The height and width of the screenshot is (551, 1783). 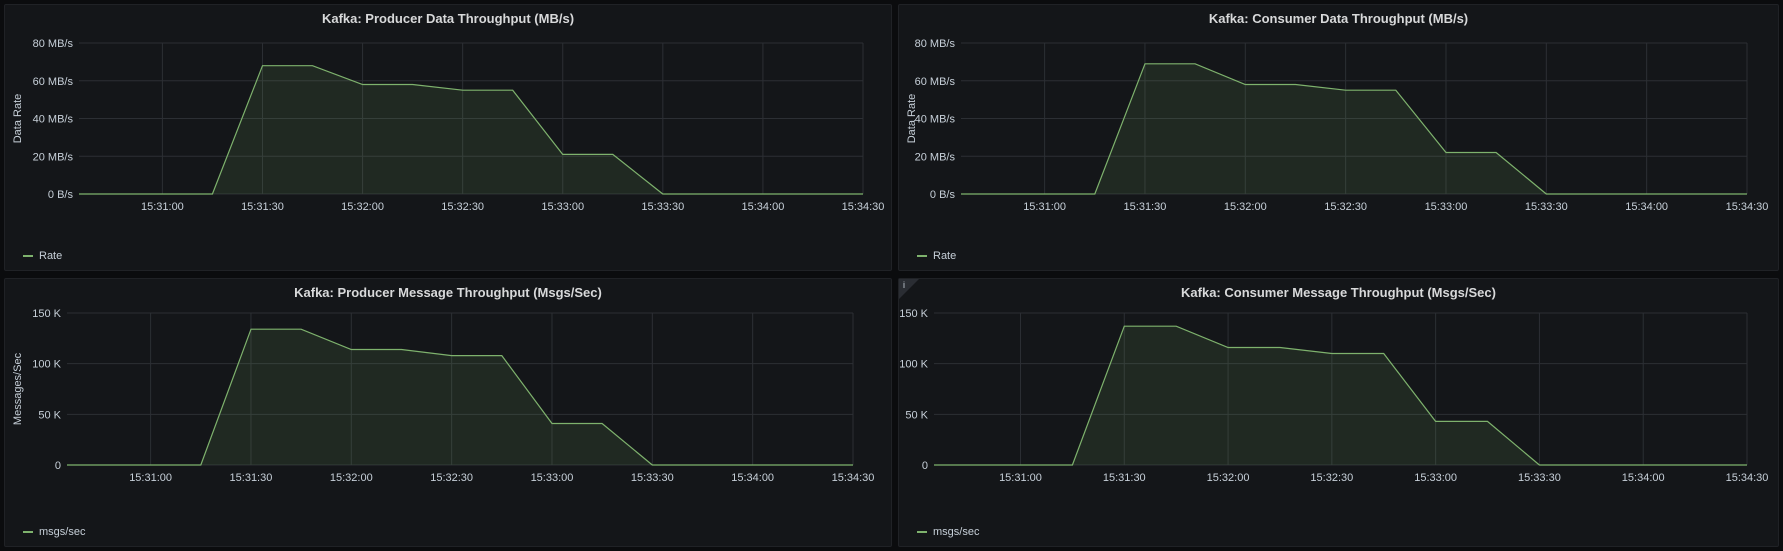 I want to click on info-icon: i, so click(x=904, y=285).